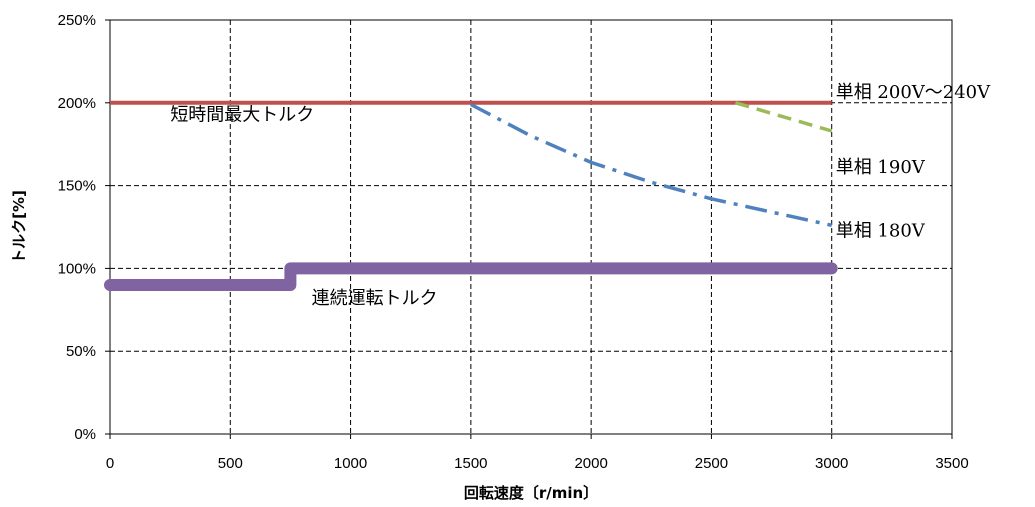  Describe the element at coordinates (881, 230) in the screenshot. I see `annotation-label: 単相 180V` at that location.